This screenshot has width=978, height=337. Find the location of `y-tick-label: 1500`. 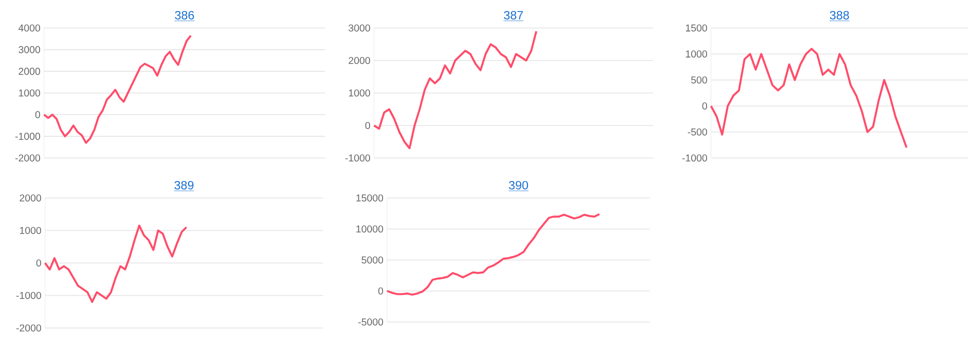

y-tick-label: 1500 is located at coordinates (697, 28).